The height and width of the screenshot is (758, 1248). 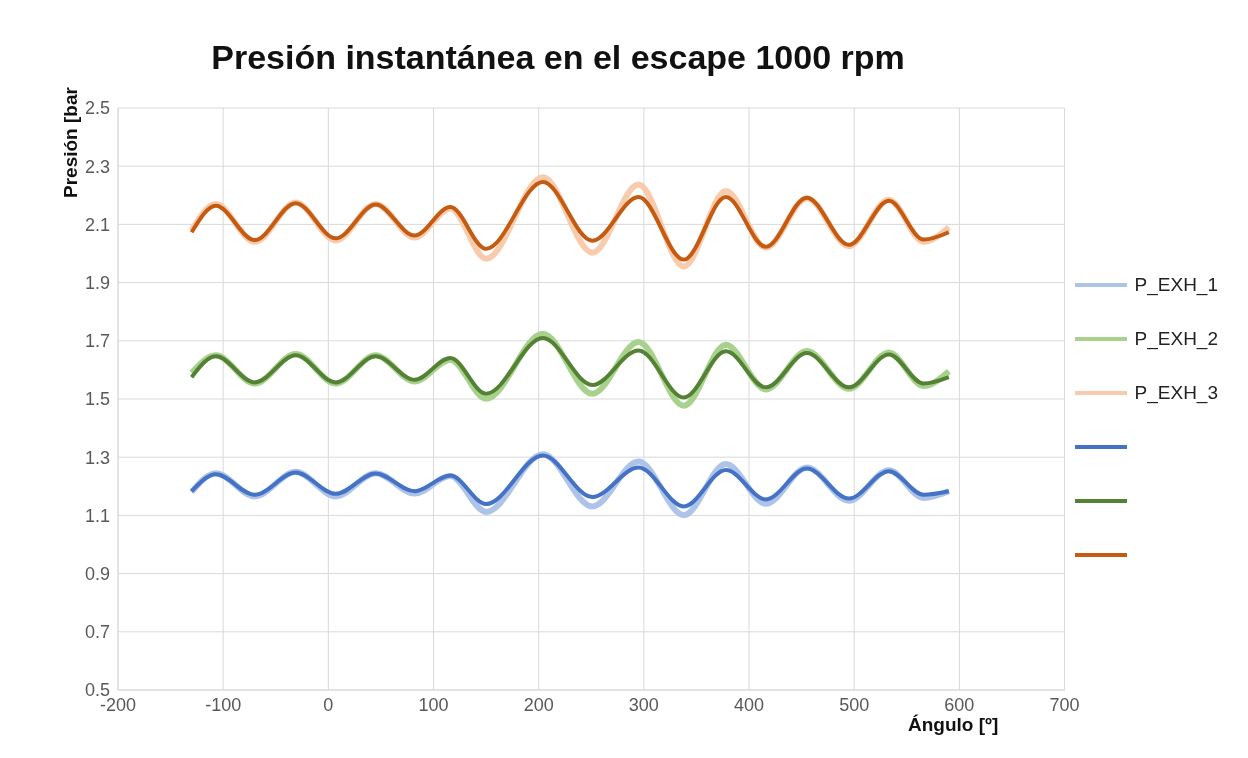 I want to click on y-tick-label: 1.5, so click(x=97, y=399).